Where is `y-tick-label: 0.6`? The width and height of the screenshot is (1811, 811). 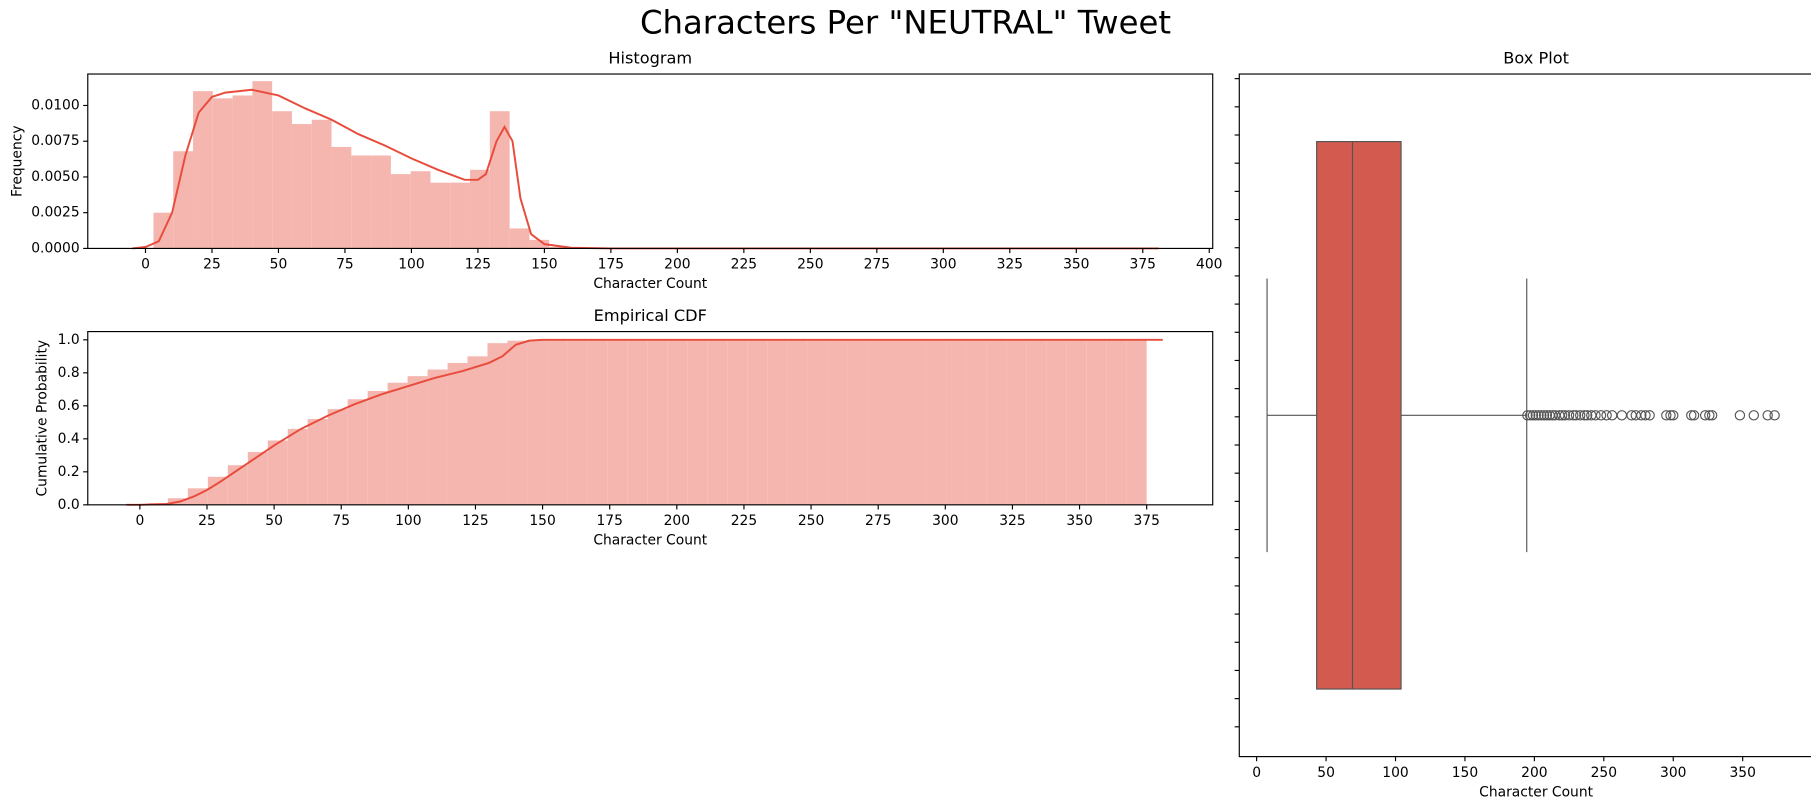 y-tick-label: 0.6 is located at coordinates (69, 406).